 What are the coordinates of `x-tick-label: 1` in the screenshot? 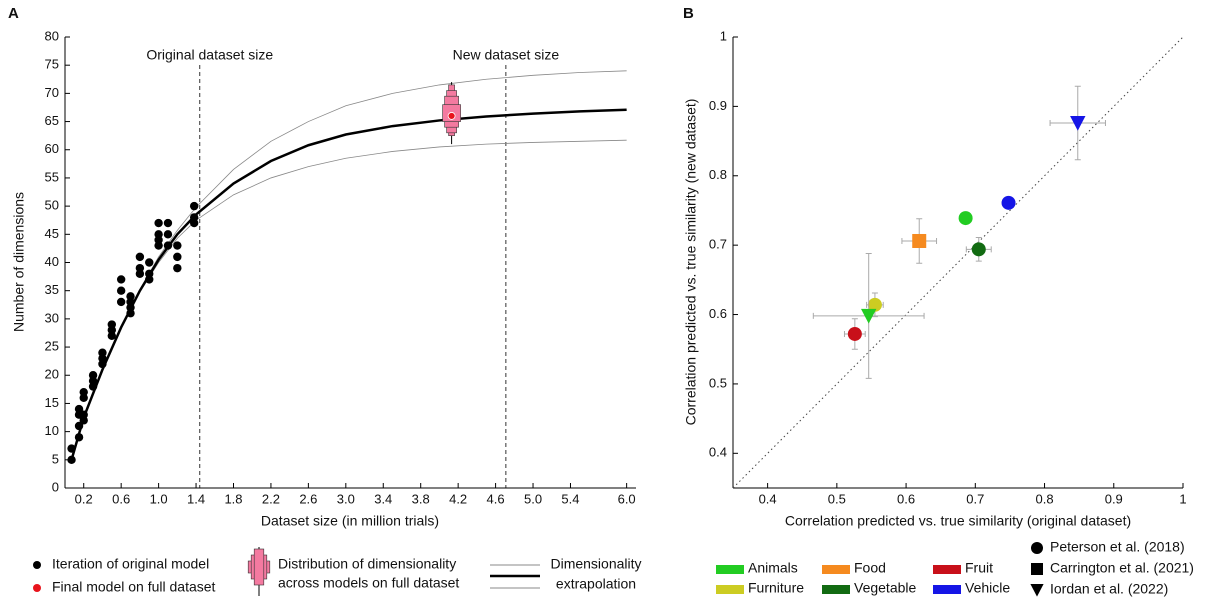 It's located at (1182, 498).